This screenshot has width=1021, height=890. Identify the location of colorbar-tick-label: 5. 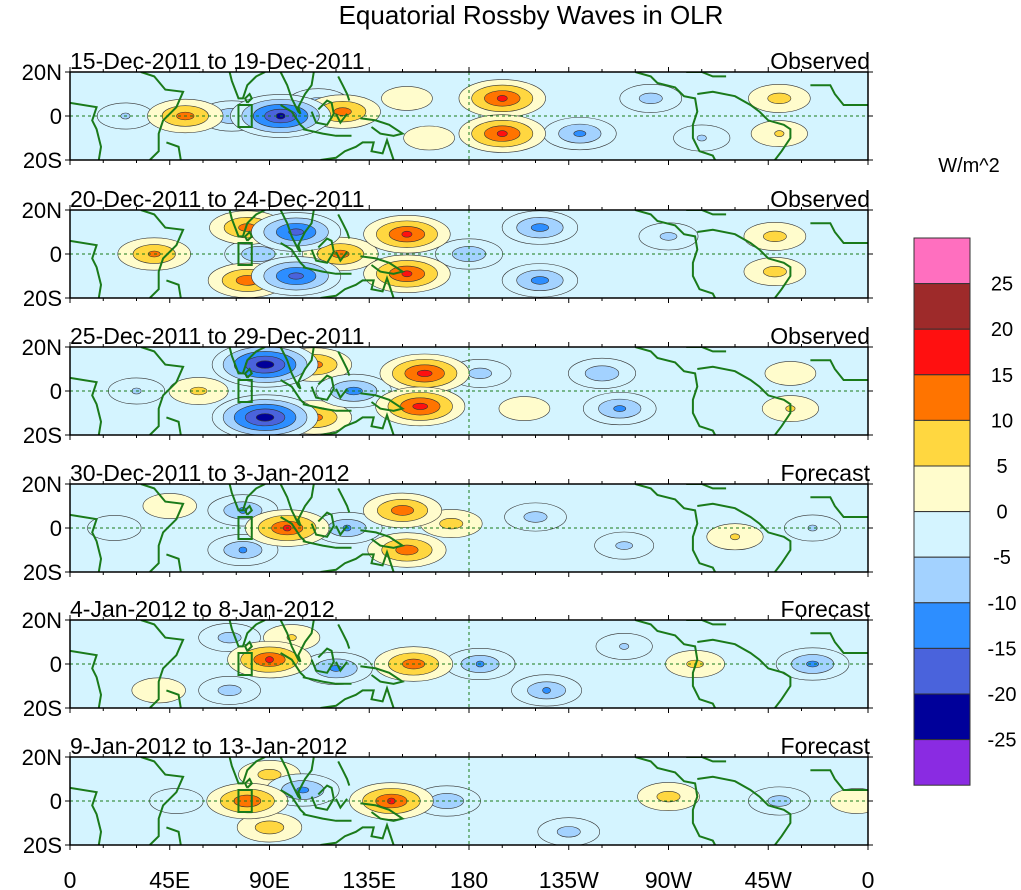
(1001, 467).